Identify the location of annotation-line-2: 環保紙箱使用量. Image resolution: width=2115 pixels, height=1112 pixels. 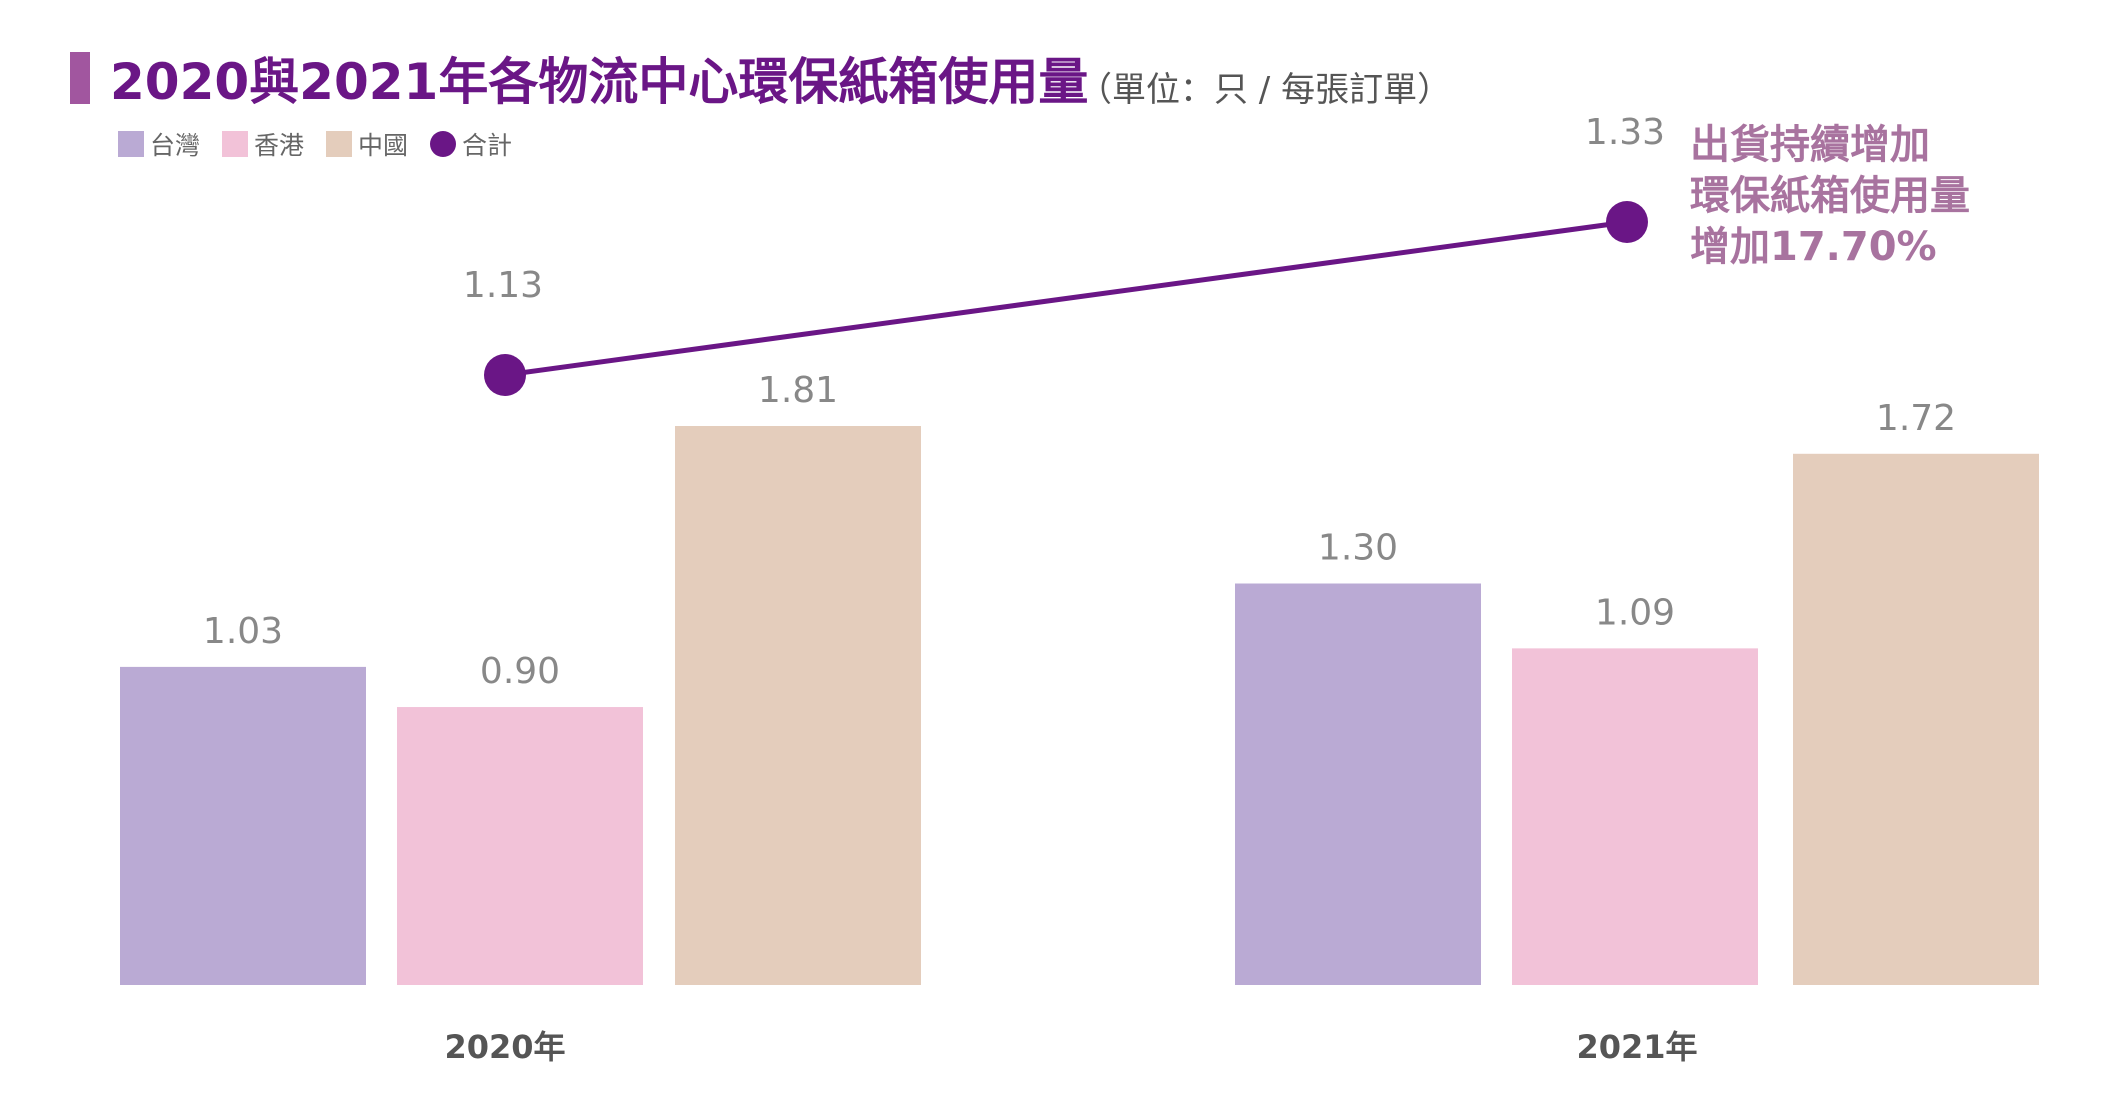
(1830, 196).